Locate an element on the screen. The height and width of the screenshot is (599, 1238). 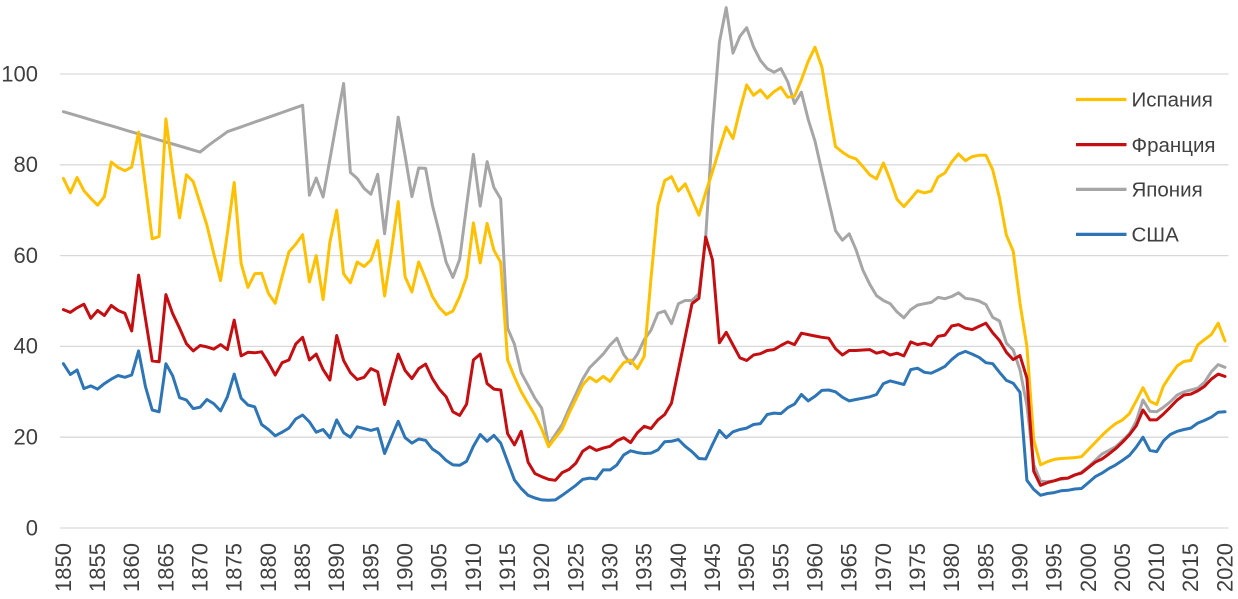
svg-text: 1985 is located at coordinates (985, 567).